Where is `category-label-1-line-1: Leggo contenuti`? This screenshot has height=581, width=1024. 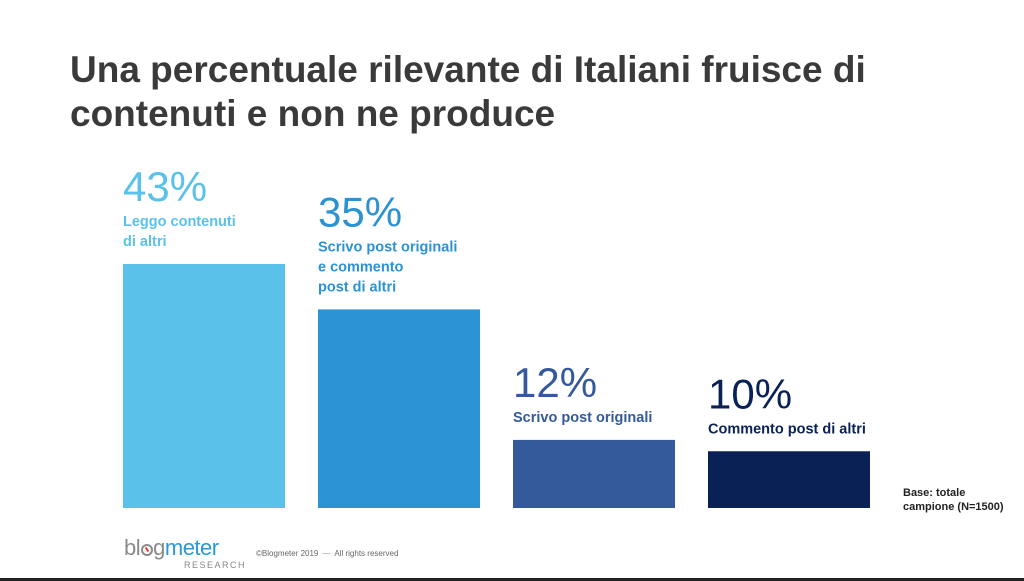 category-label-1-line-1: Leggo contenuti is located at coordinates (179, 222).